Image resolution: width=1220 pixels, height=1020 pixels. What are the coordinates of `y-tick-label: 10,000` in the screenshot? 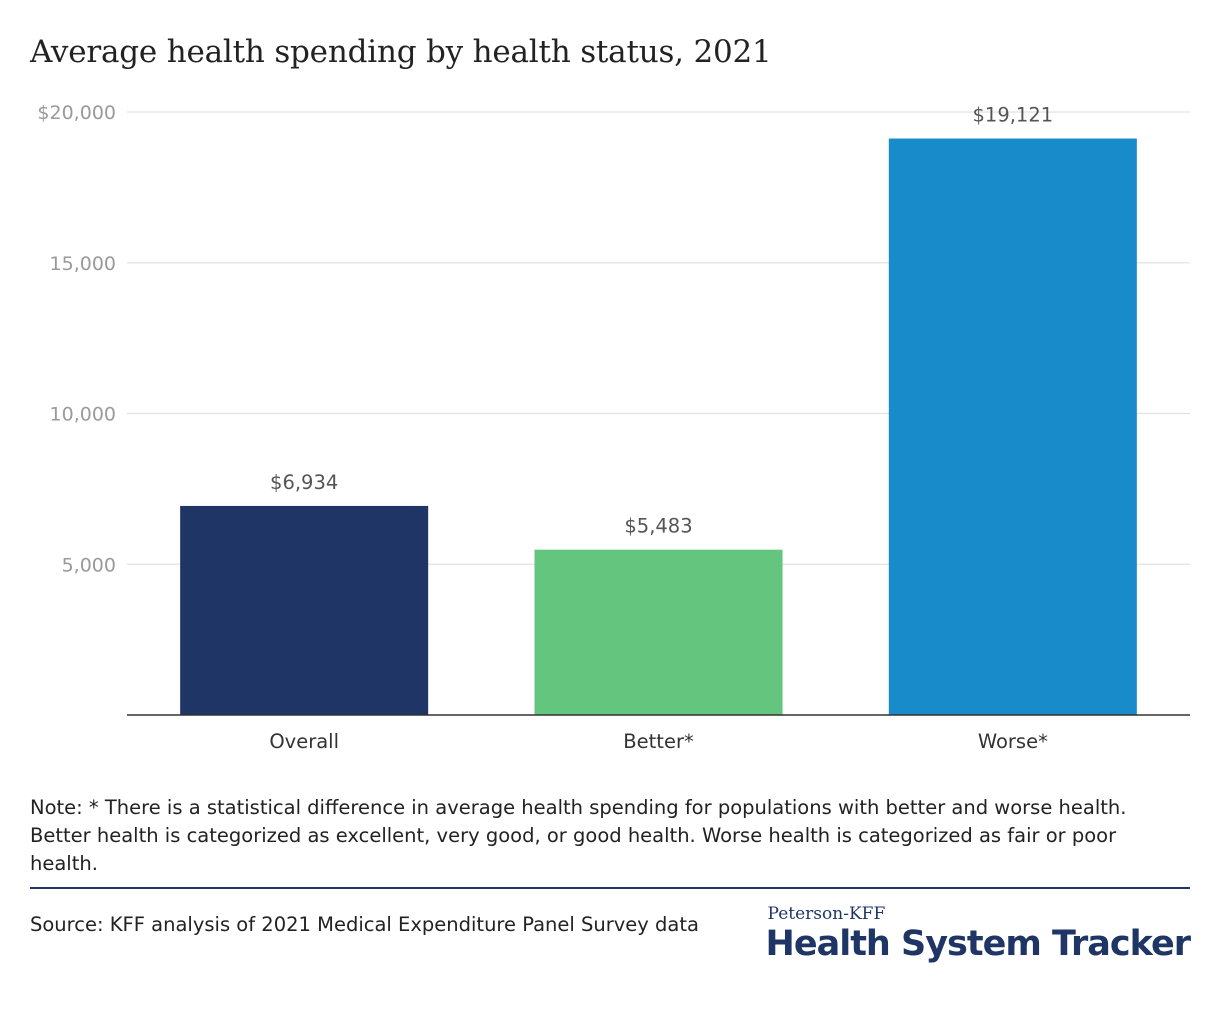 It's located at (83, 415).